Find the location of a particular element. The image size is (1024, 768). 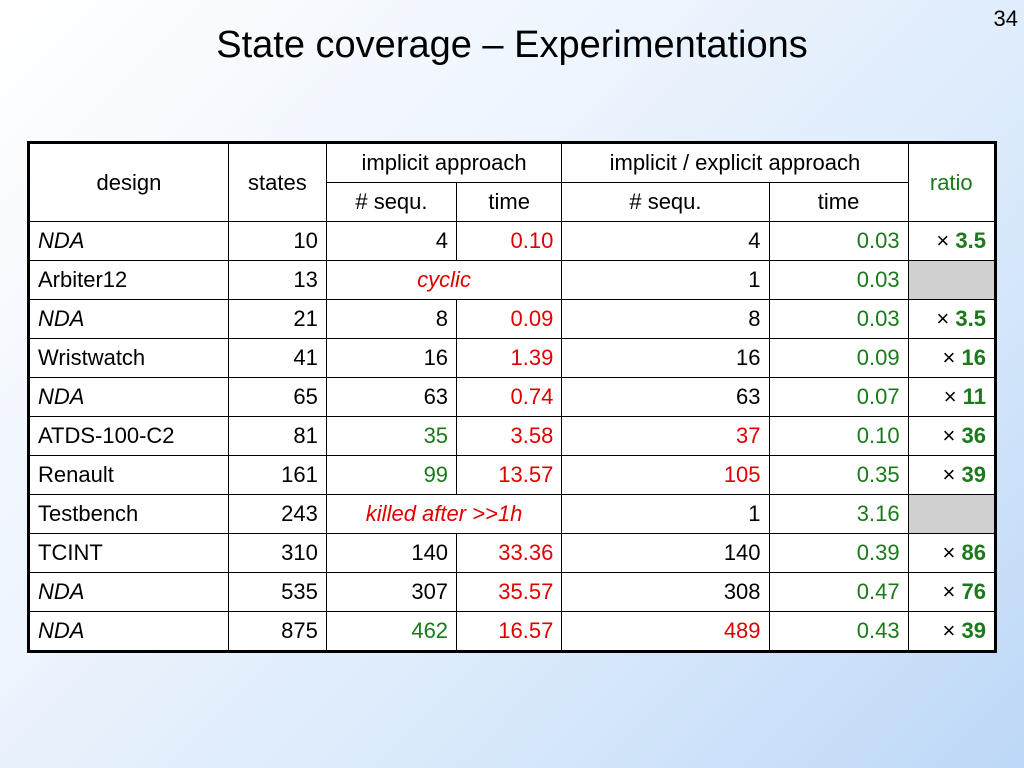

cell-imp-time: 0.74 is located at coordinates (509, 397).